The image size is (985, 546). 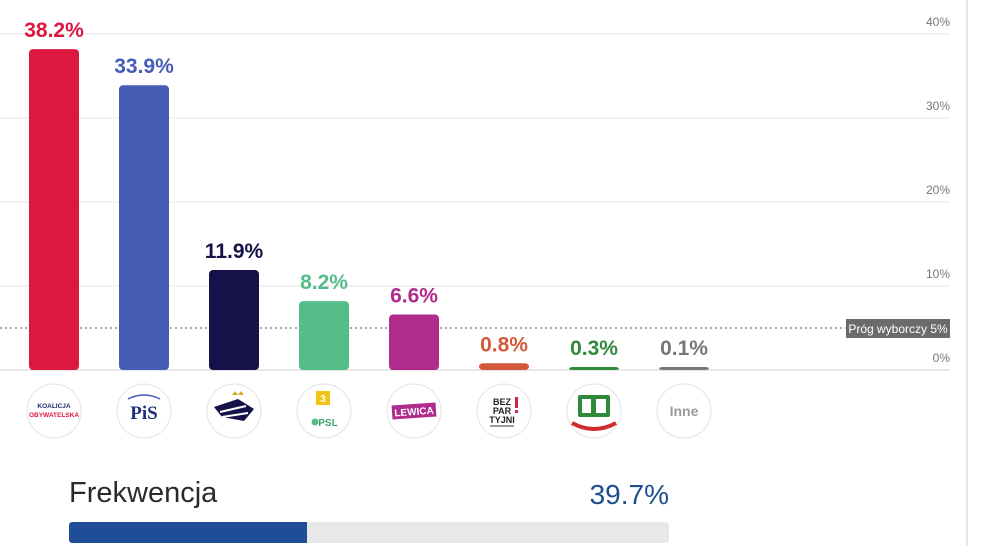 I want to click on threshold-badge, so click(x=898, y=328).